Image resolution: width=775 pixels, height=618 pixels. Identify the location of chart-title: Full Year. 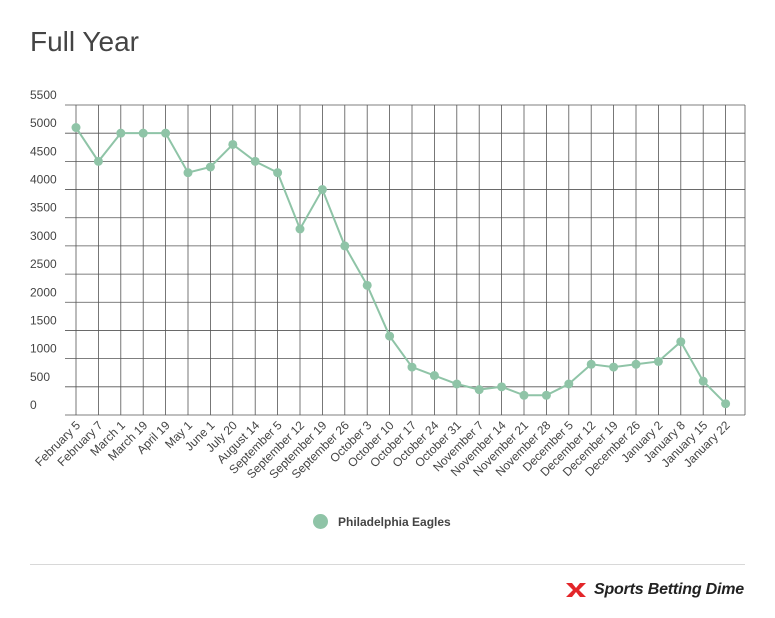
(84, 41).